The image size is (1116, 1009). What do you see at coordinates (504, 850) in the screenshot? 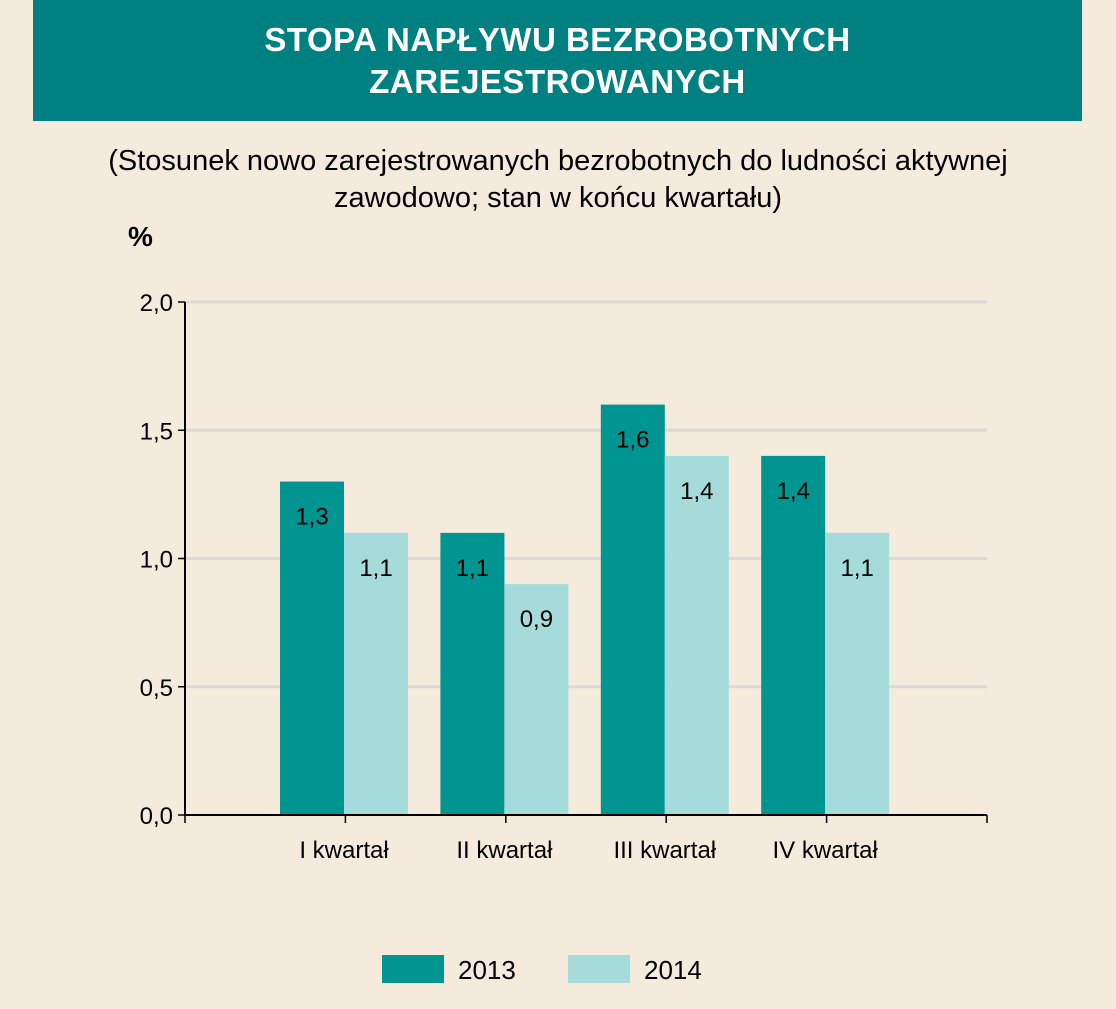
I see `x-category-label: II kwartał` at bounding box center [504, 850].